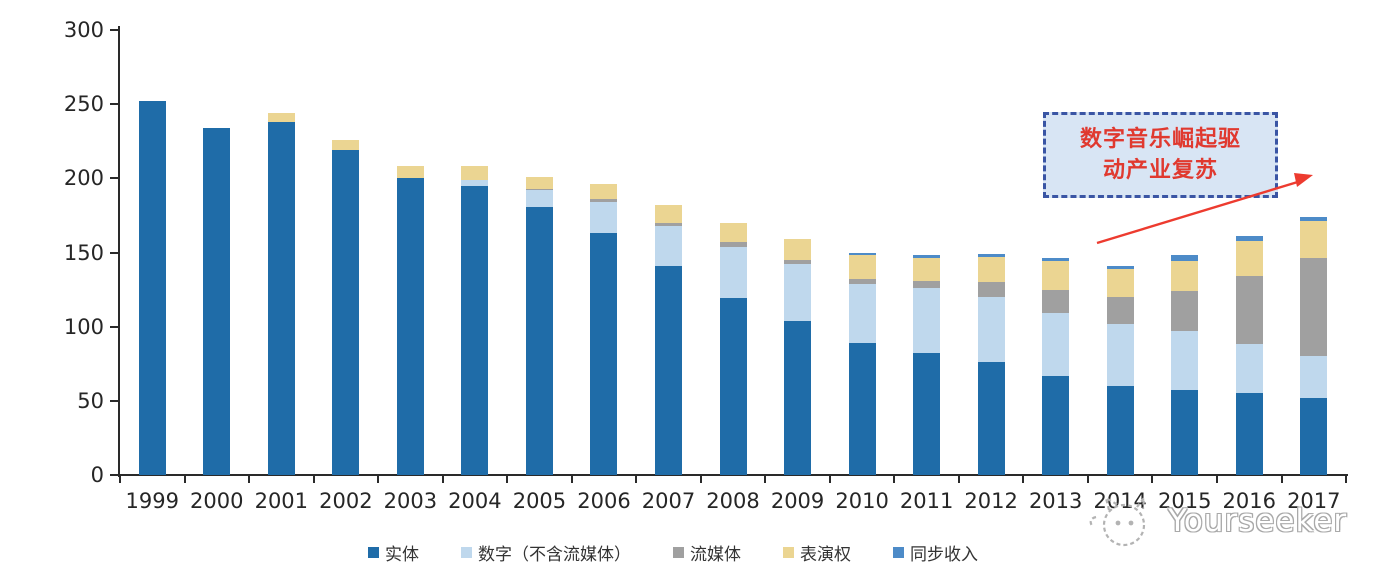  I want to click on x-axis-label: 2005, so click(539, 501).